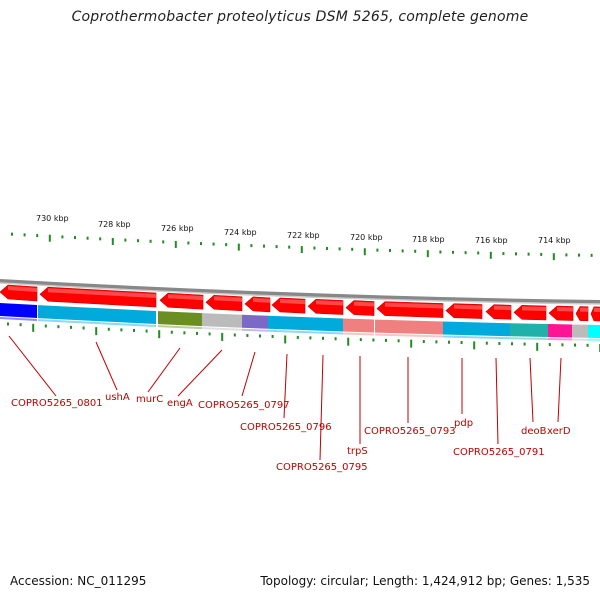  I want to click on gene-label-xerd: xerD, so click(559, 431).